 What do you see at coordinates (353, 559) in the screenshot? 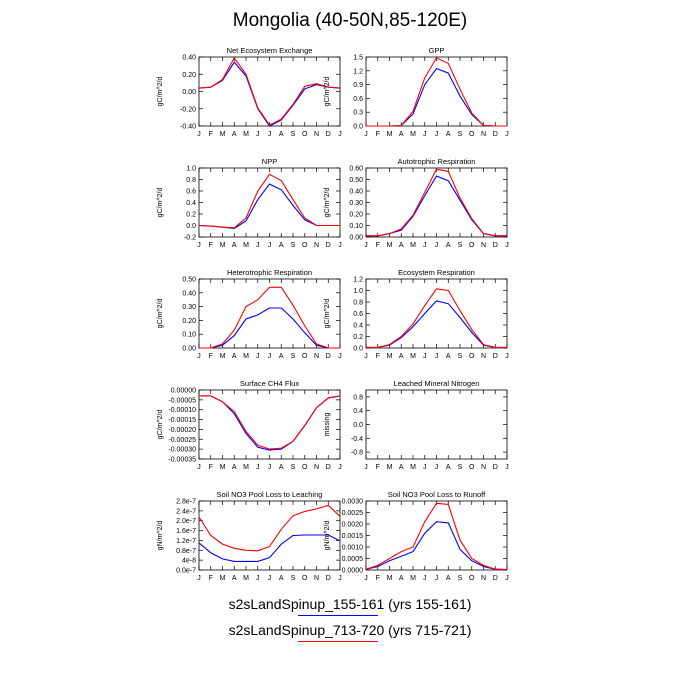
I see `y-tick-label: 0.0005` at bounding box center [353, 559].